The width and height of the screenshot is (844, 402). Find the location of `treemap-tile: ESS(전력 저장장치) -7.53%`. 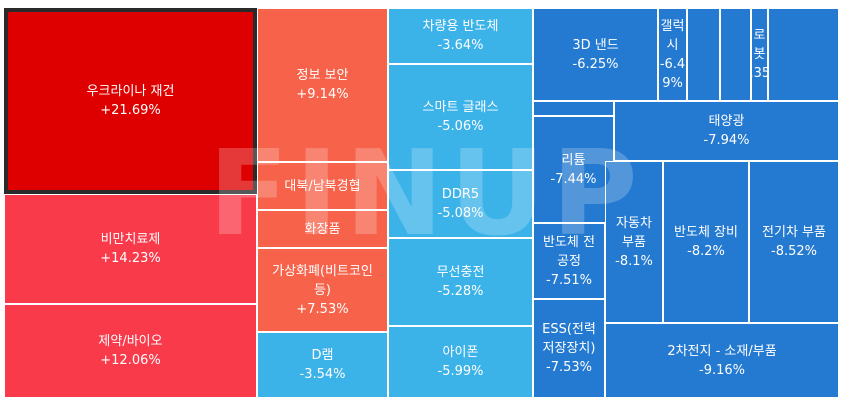

treemap-tile: ESS(전력 저장장치) -7.53% is located at coordinates (569, 348).